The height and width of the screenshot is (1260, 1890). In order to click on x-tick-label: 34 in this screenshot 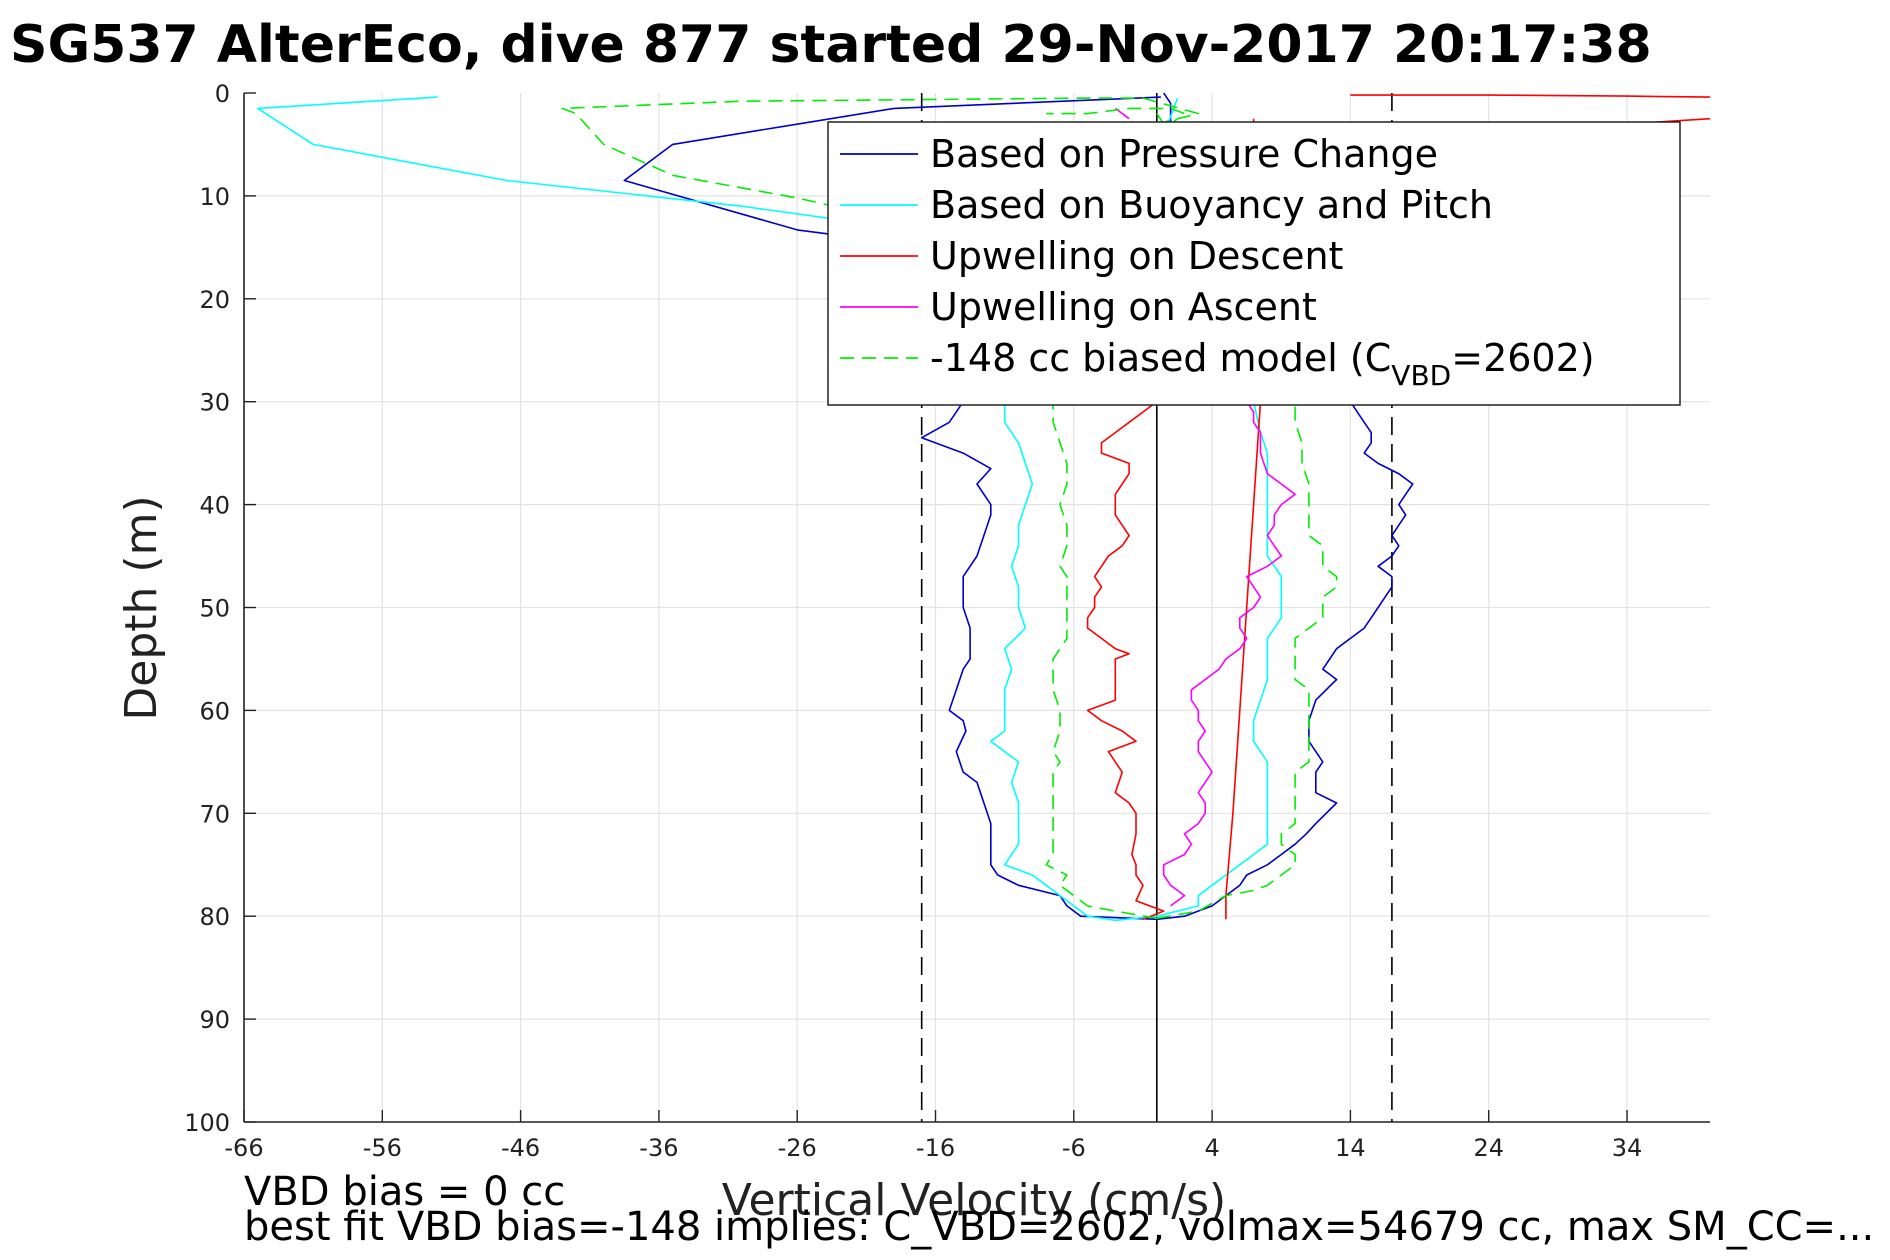, I will do `click(1627, 1148)`.